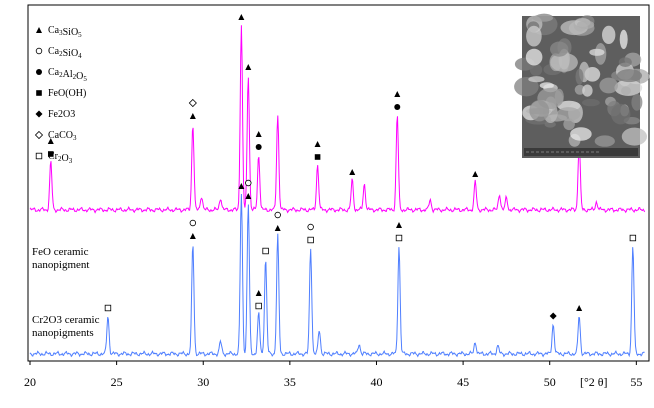 The image size is (654, 408). What do you see at coordinates (63, 333) in the screenshot?
I see `series-label: nanopigments` at bounding box center [63, 333].